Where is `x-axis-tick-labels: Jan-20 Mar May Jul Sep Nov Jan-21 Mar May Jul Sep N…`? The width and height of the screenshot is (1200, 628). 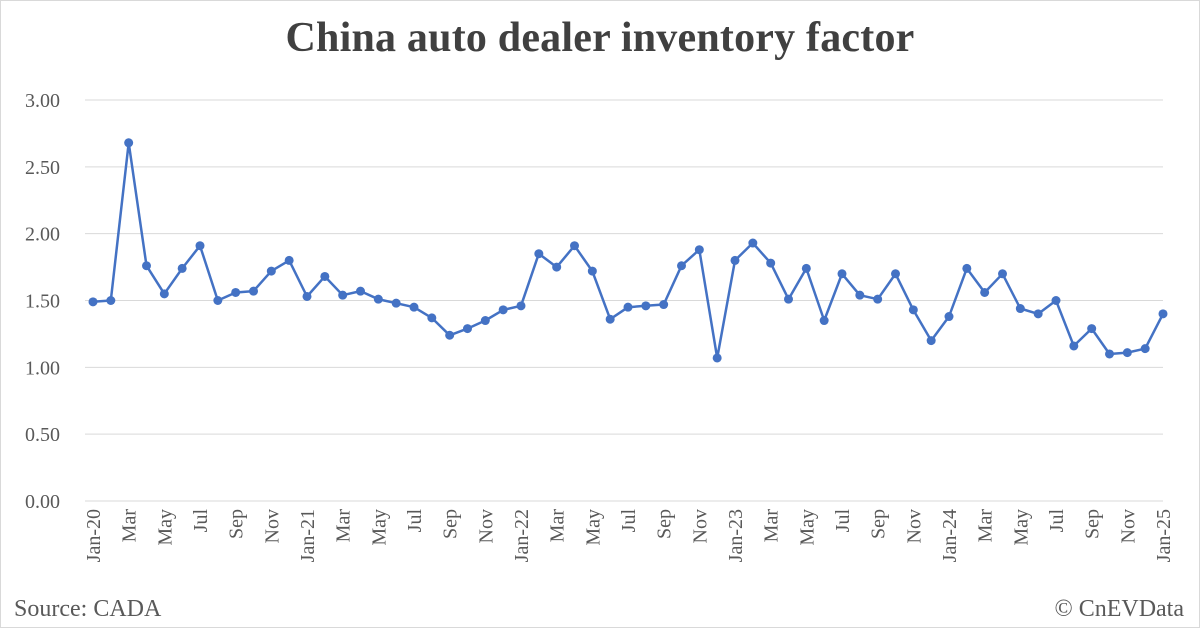 x-axis-tick-labels: Jan-20 Mar May Jul Sep Nov Jan-21 Mar May Jul Sep N… is located at coordinates (629, 536).